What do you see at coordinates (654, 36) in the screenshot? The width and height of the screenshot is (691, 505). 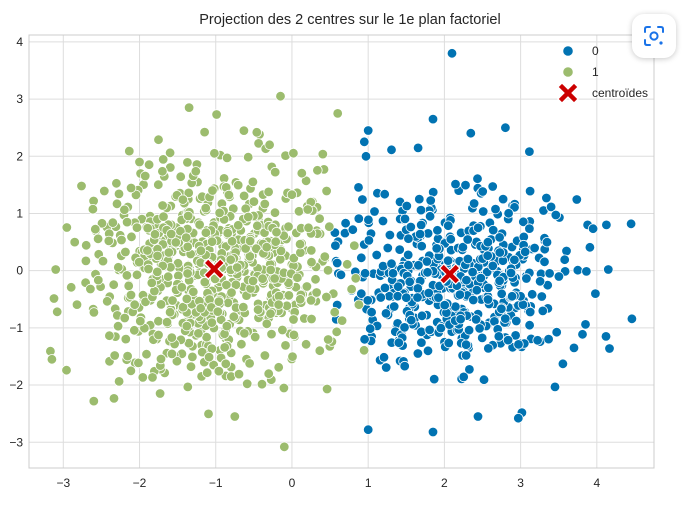 I see `lens-button` at bounding box center [654, 36].